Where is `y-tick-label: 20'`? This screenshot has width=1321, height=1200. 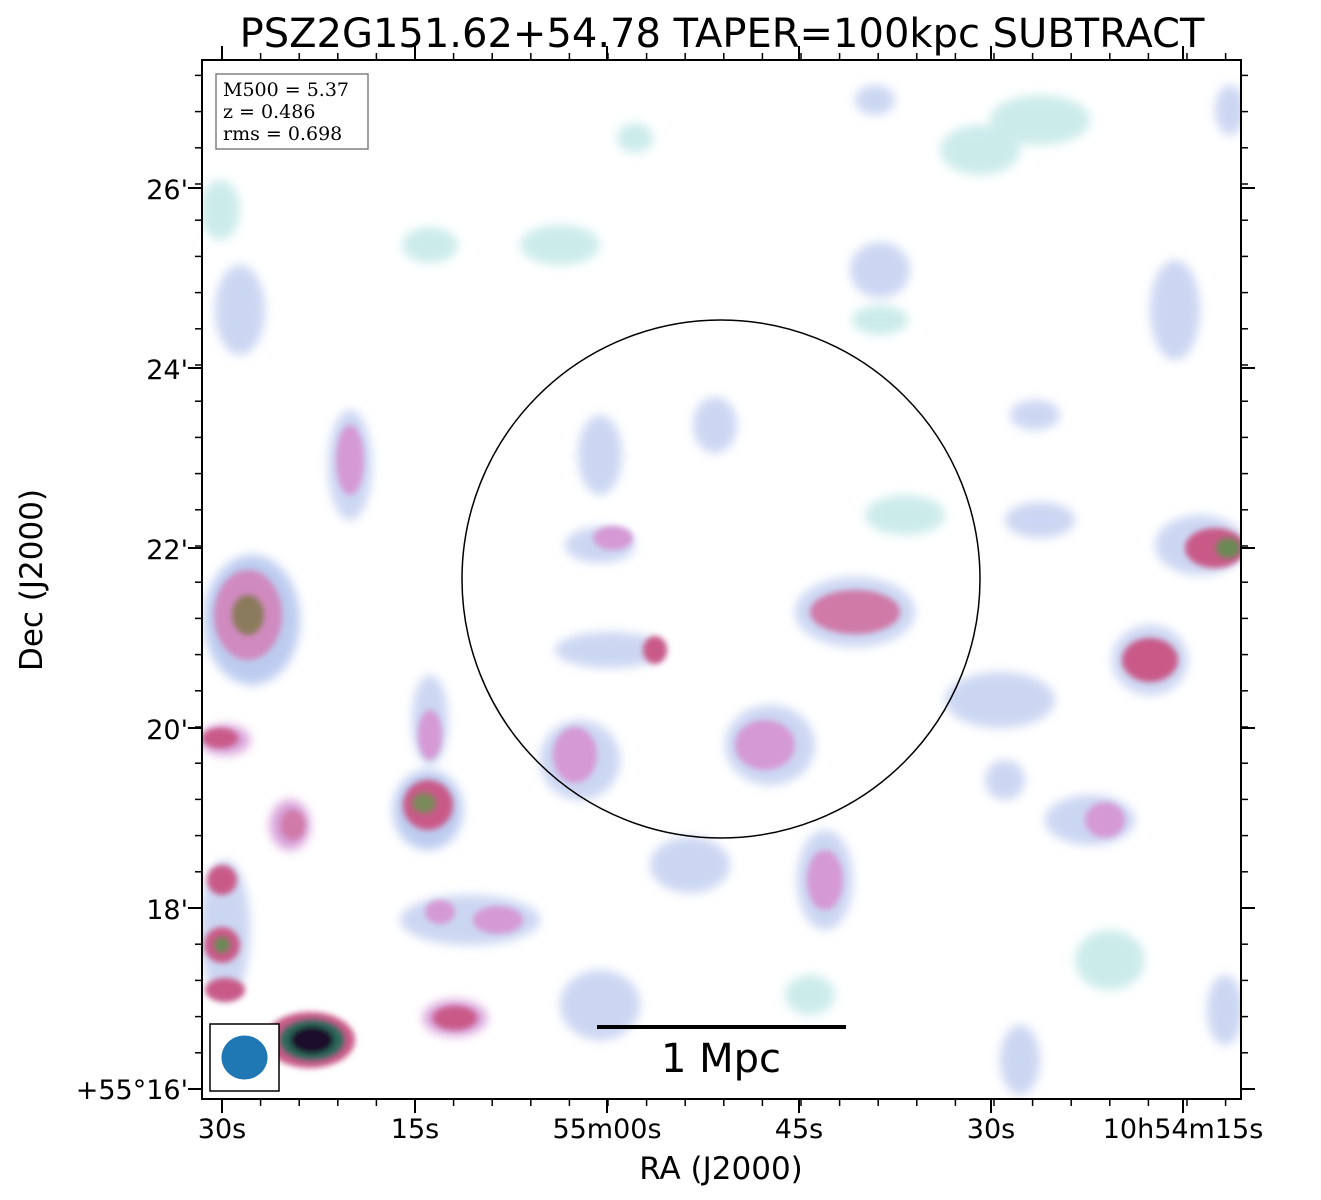
y-tick-label: 20' is located at coordinates (167, 730).